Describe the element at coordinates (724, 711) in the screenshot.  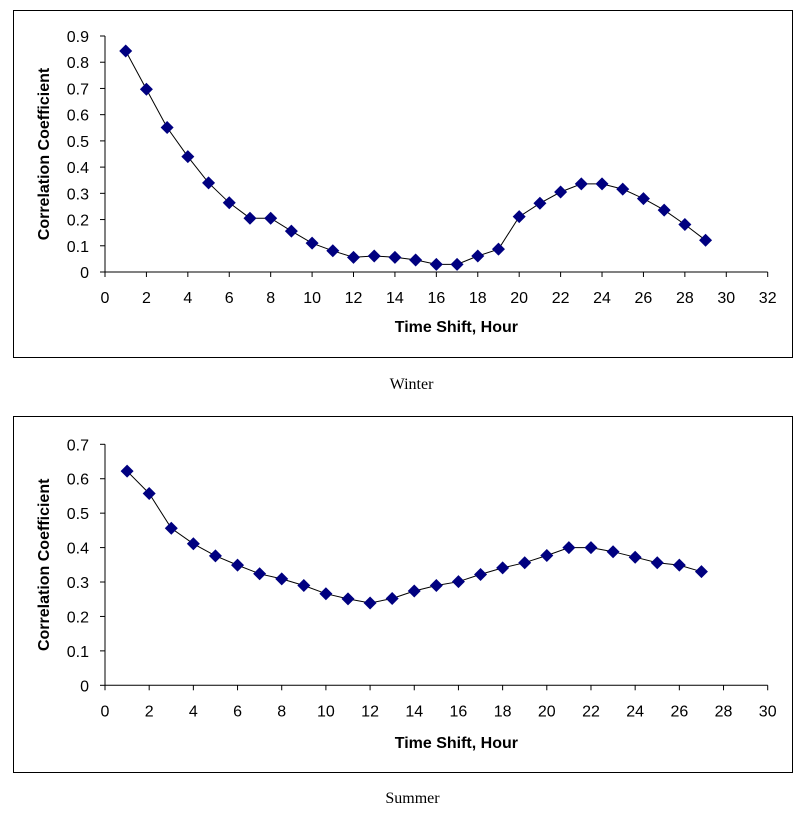
I see `summer-x-tick-label: 28` at that location.